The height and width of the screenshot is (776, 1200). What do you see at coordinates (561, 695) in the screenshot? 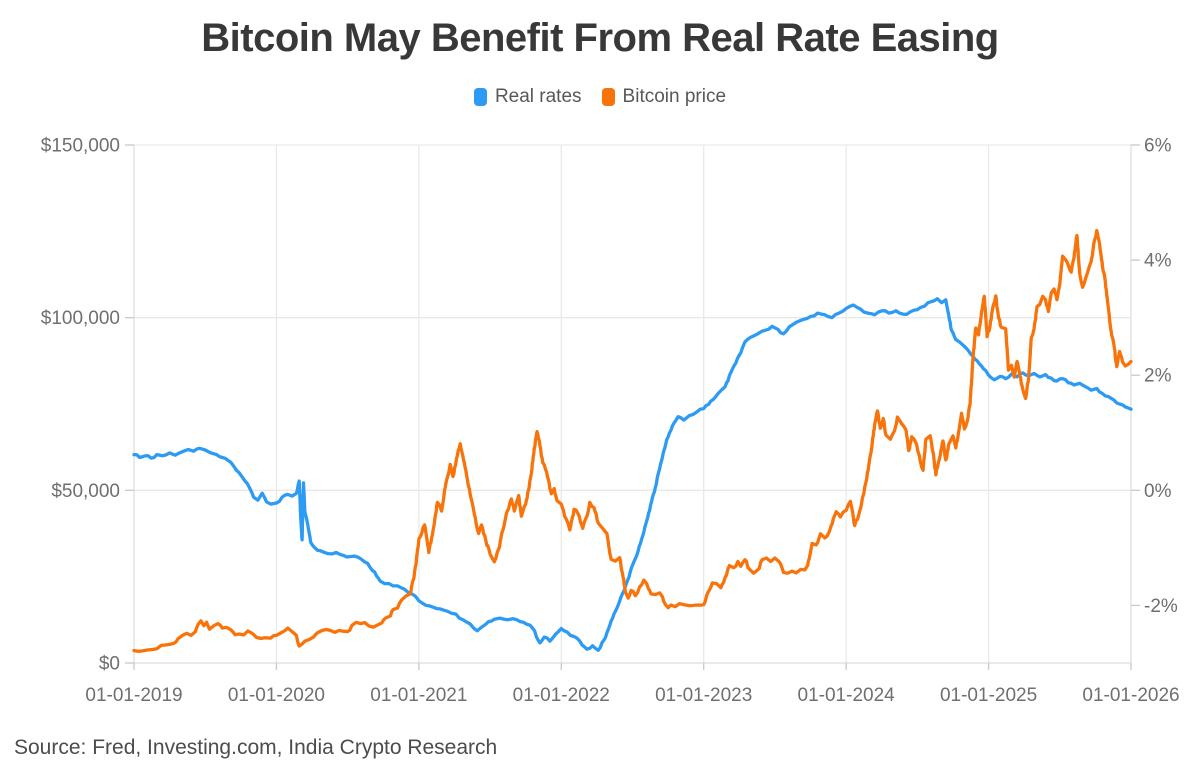
I see `x-axis-tick-label: 01-01-2022` at bounding box center [561, 695].